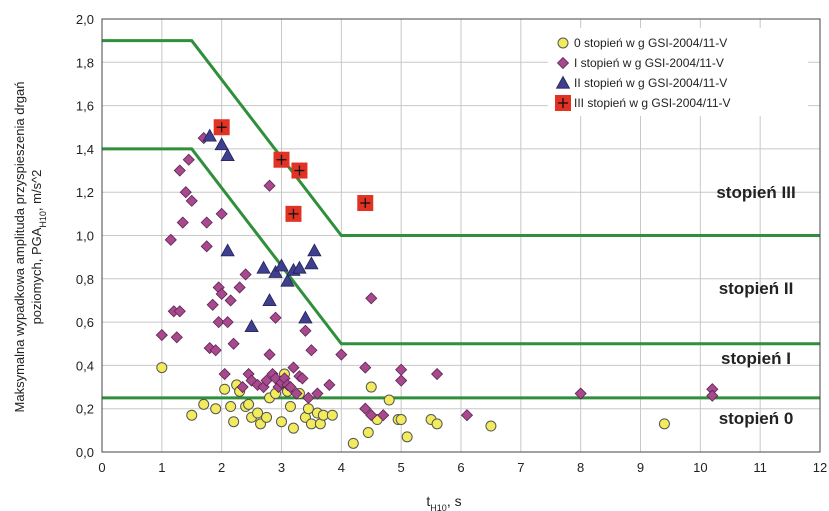  I want to click on y-tick-label: 0,4, so click(85, 365).